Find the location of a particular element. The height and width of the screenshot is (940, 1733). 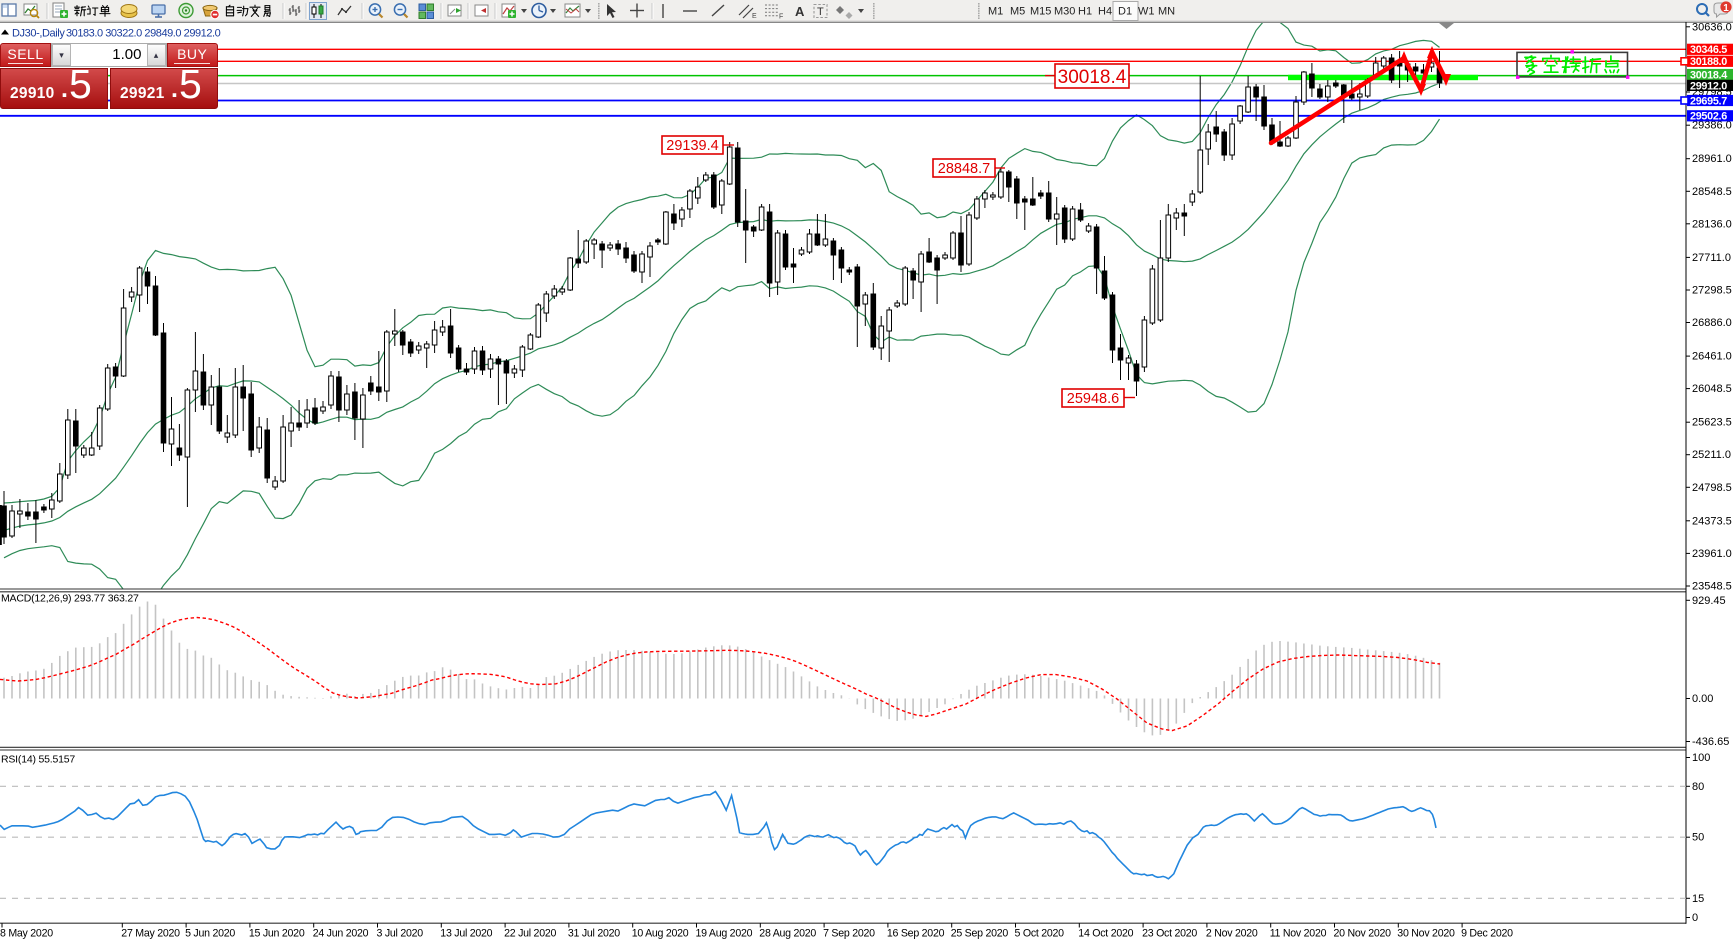

svg-text: 30 Nov 2020 is located at coordinates (1426, 934).